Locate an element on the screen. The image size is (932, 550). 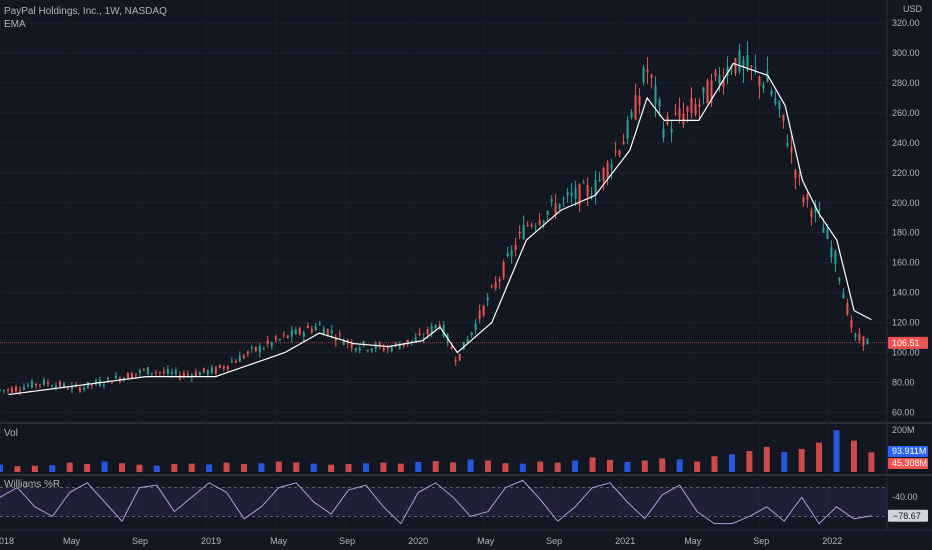
williams-pane-label: Williams %R is located at coordinates (32, 484).